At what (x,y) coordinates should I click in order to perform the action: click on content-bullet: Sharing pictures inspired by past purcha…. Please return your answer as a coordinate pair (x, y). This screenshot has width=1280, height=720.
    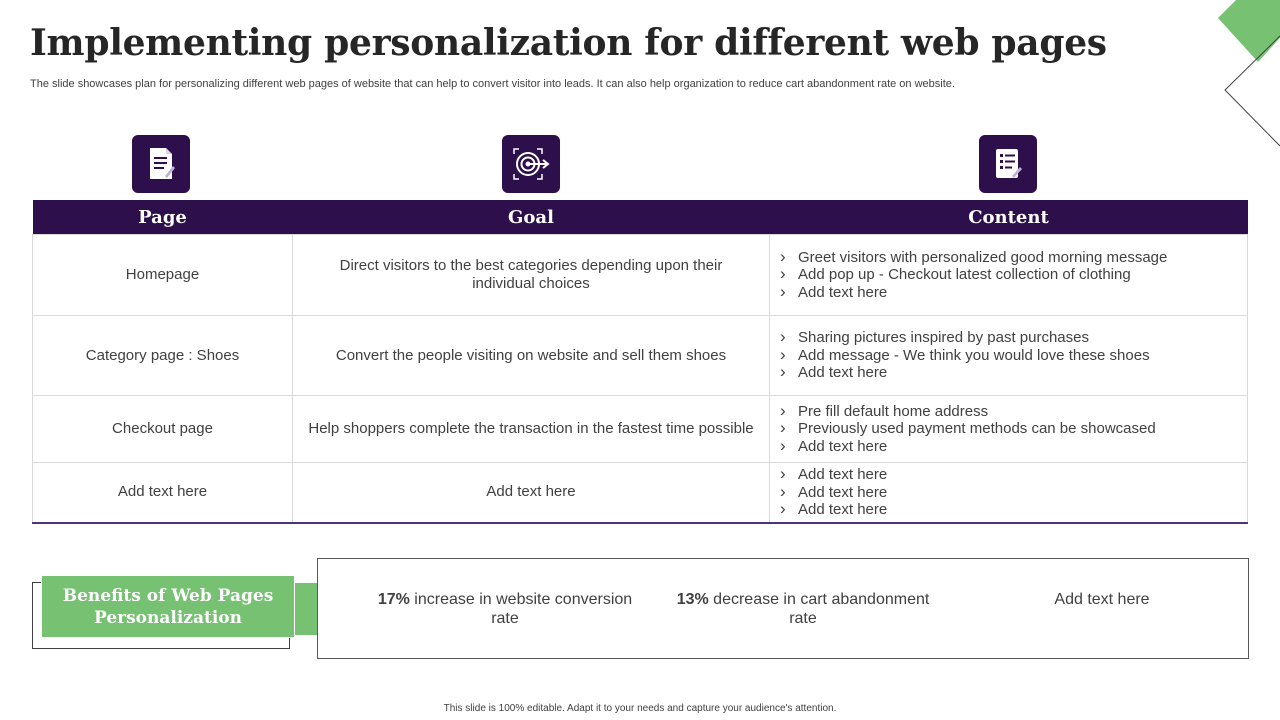
    Looking at the image, I should click on (1008, 337).